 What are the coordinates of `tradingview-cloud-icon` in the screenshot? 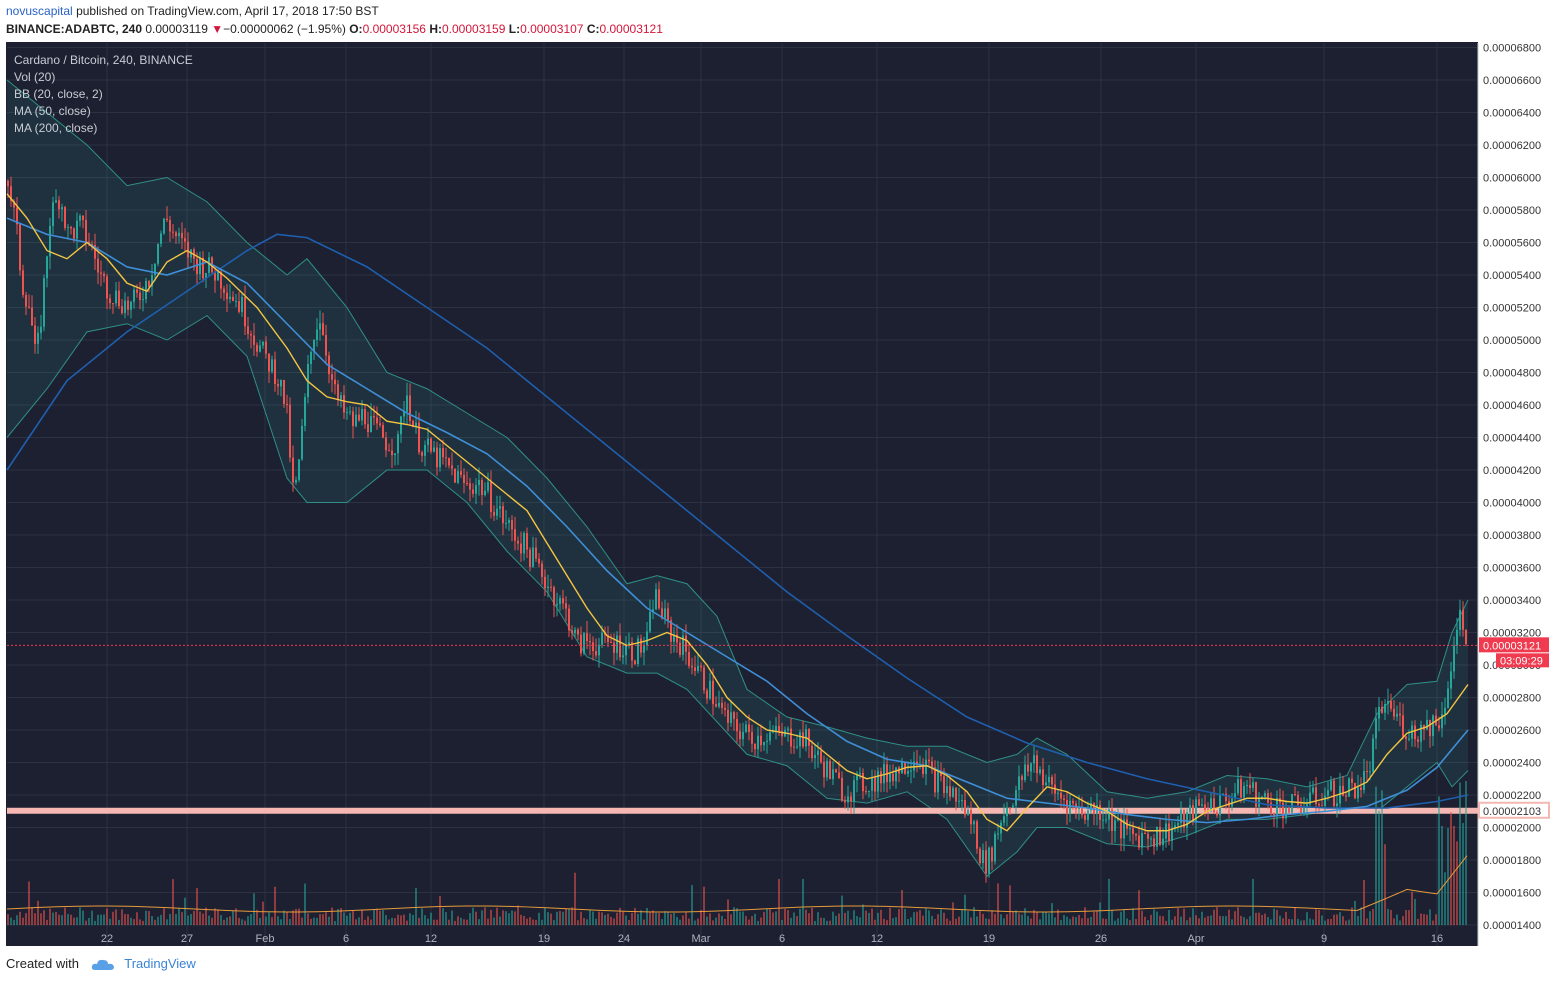 It's located at (103, 965).